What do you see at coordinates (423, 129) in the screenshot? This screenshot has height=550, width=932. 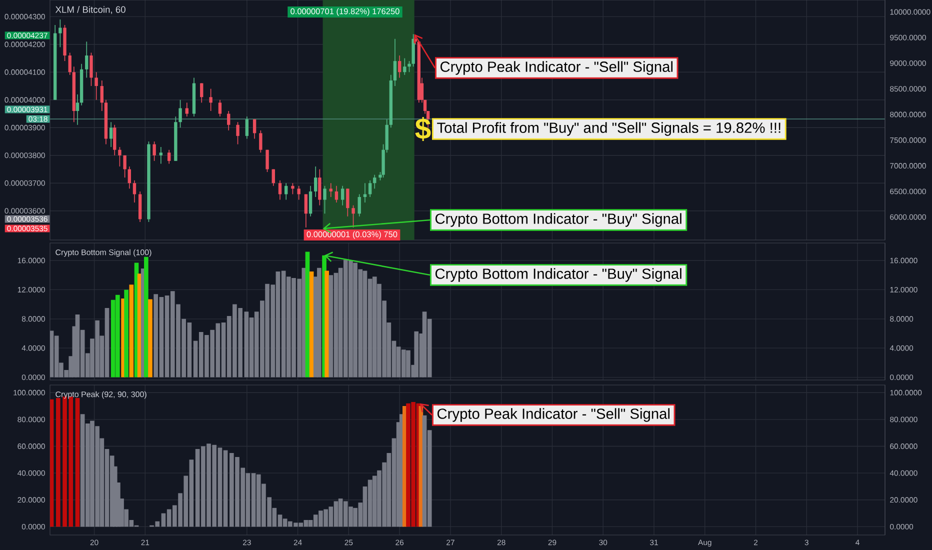 I see `annotation: $` at bounding box center [423, 129].